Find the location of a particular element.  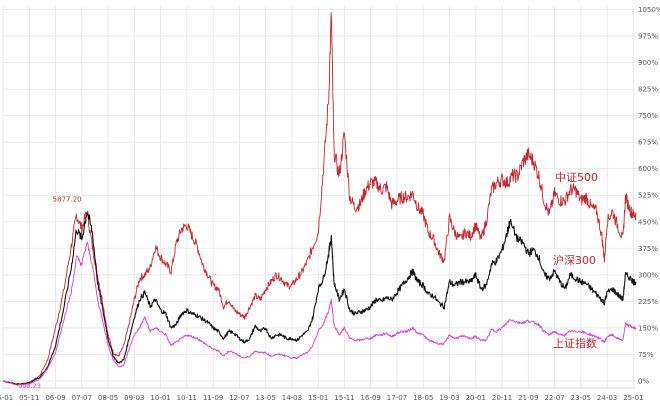

x-tick-label: 11-09 is located at coordinates (213, 398).